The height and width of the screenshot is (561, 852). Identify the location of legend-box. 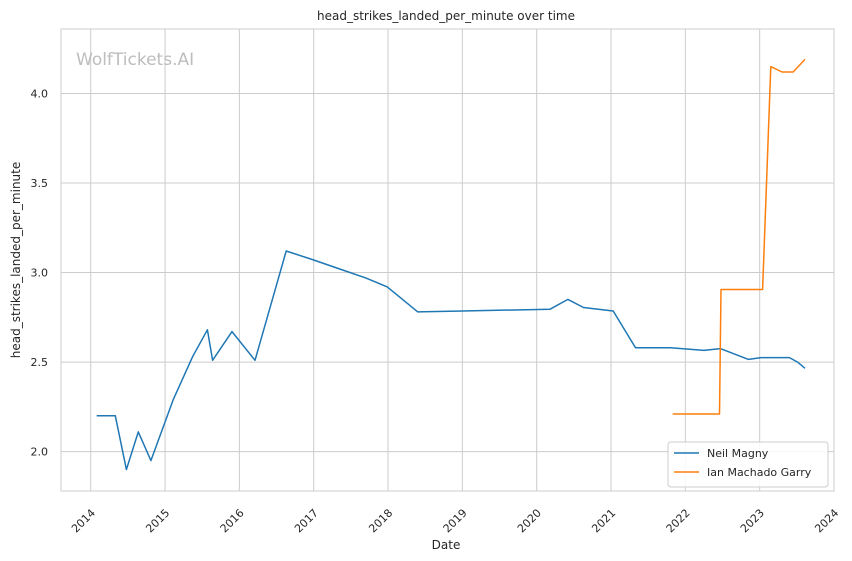
(748, 464).